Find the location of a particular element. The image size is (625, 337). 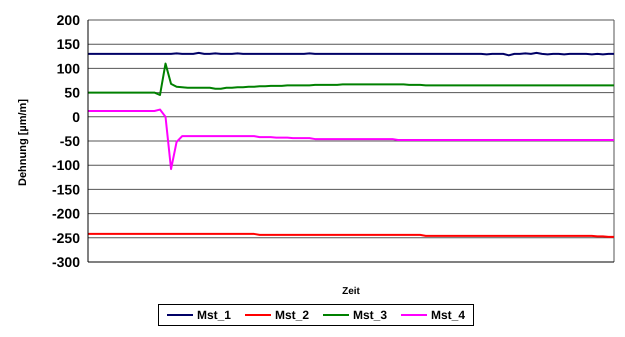

y-tick-label: -150 is located at coordinates (66, 189).